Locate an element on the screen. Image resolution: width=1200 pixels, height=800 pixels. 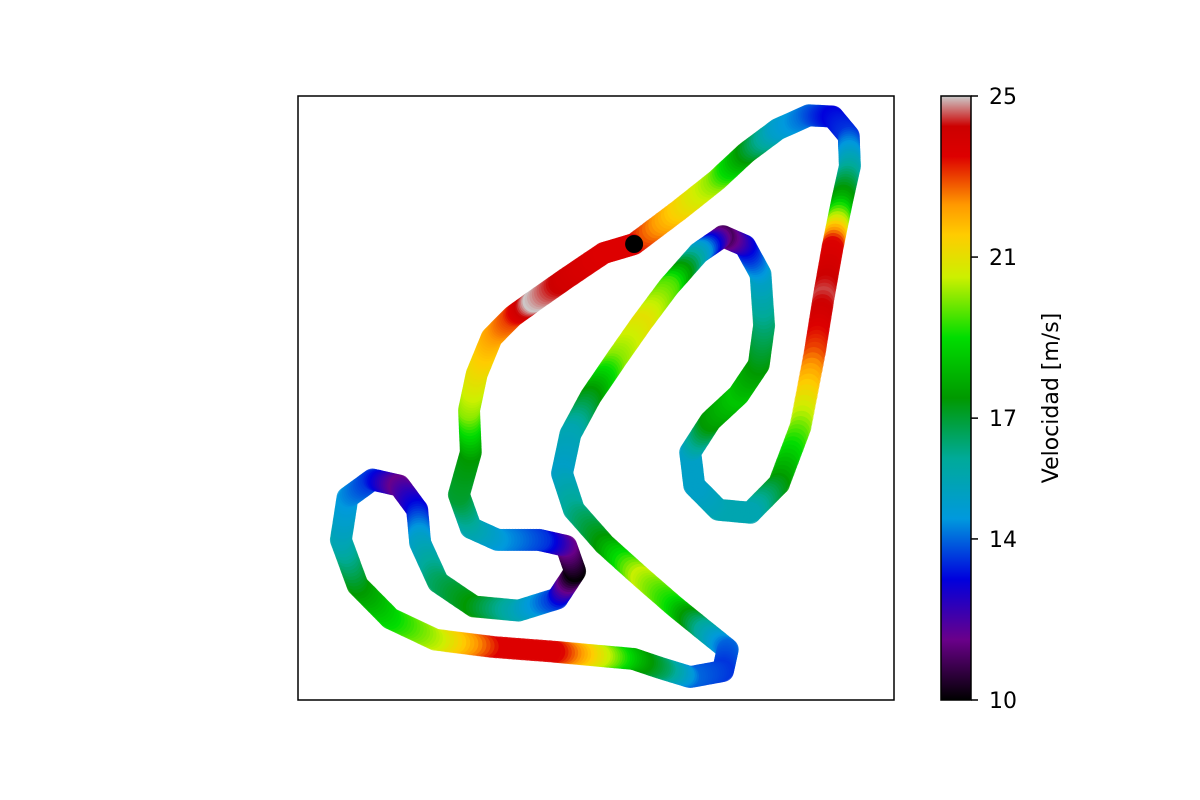
colorbar-tick-label: 17 is located at coordinates (1003, 419).